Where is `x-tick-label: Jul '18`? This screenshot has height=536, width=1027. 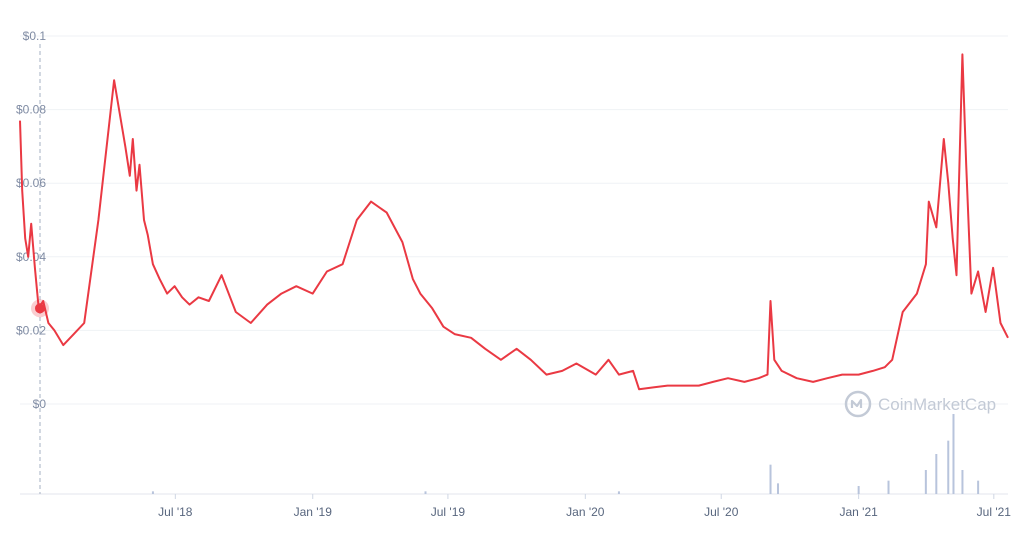 x-tick-label: Jul '18 is located at coordinates (175, 512).